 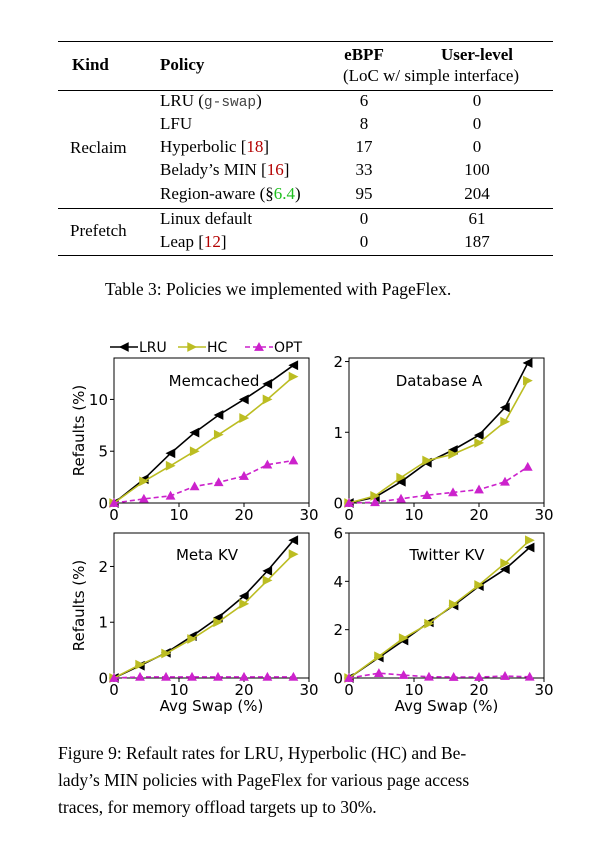 I want to click on legend-label-hc: HC, so click(x=217, y=348).